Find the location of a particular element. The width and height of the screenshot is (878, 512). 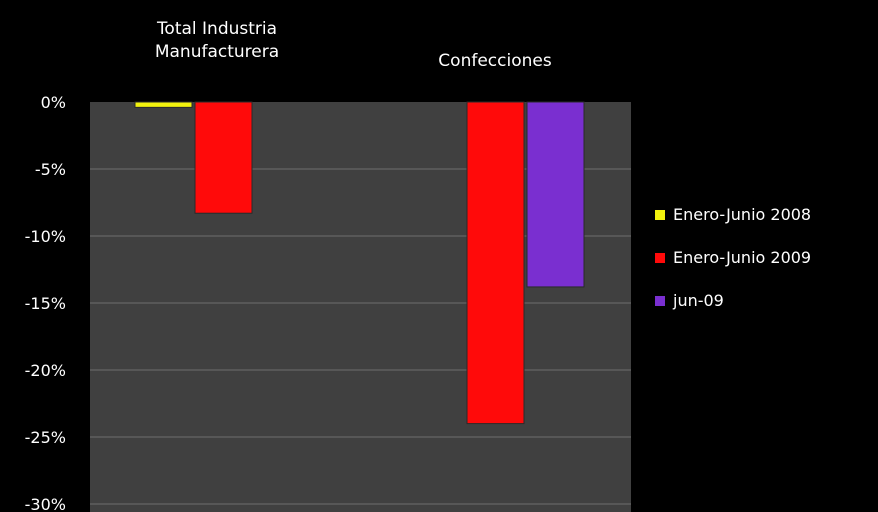

legend-item-enero-junio-2008: Enero-Junio 2008 is located at coordinates (733, 214).